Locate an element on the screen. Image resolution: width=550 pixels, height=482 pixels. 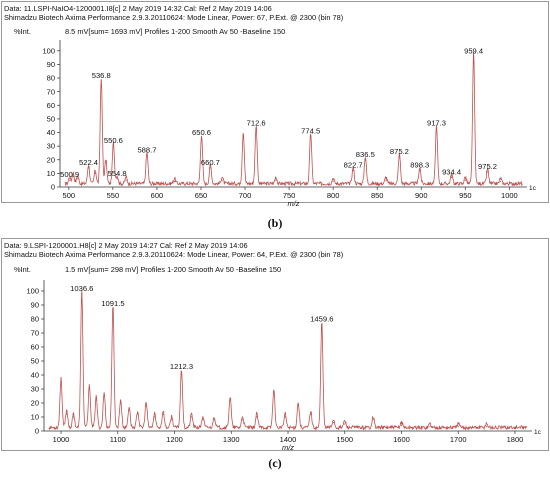
peak-label: 1212.3 is located at coordinates (181, 366).